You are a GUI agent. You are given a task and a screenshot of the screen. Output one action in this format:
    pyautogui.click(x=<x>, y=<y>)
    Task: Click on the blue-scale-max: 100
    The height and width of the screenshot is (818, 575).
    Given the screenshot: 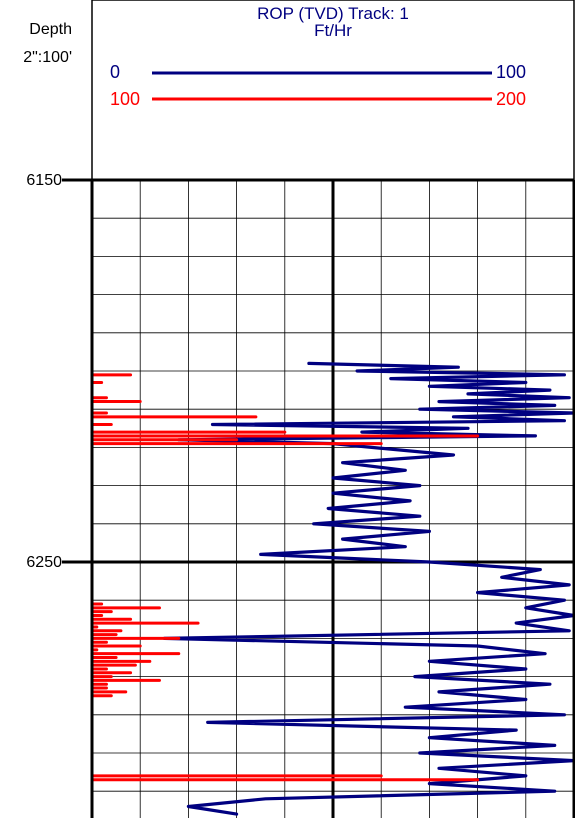 What is the action you would take?
    pyautogui.click(x=511, y=72)
    